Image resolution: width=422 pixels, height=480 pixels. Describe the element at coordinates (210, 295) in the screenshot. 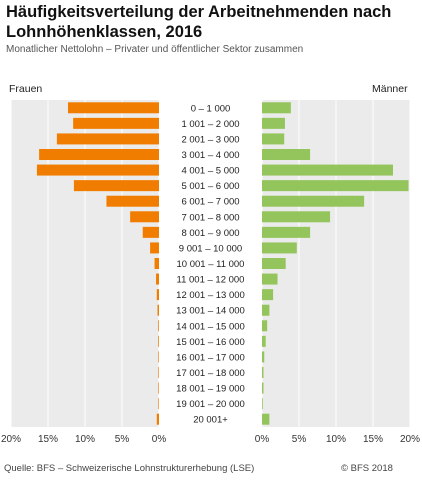

I see `category-label: 12 001 – 13 000` at that location.